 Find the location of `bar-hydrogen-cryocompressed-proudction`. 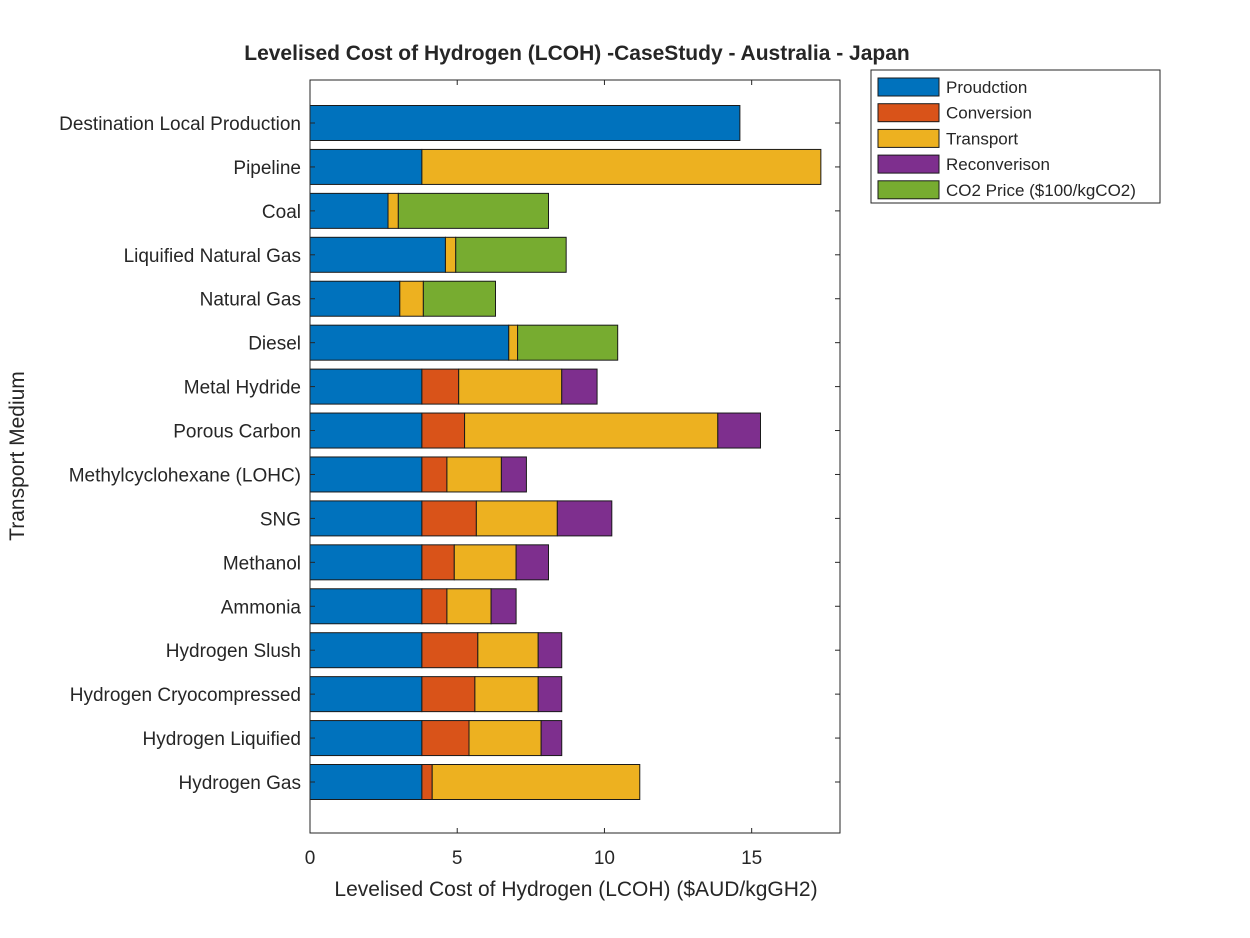

bar-hydrogen-cryocompressed-proudction is located at coordinates (366, 694).